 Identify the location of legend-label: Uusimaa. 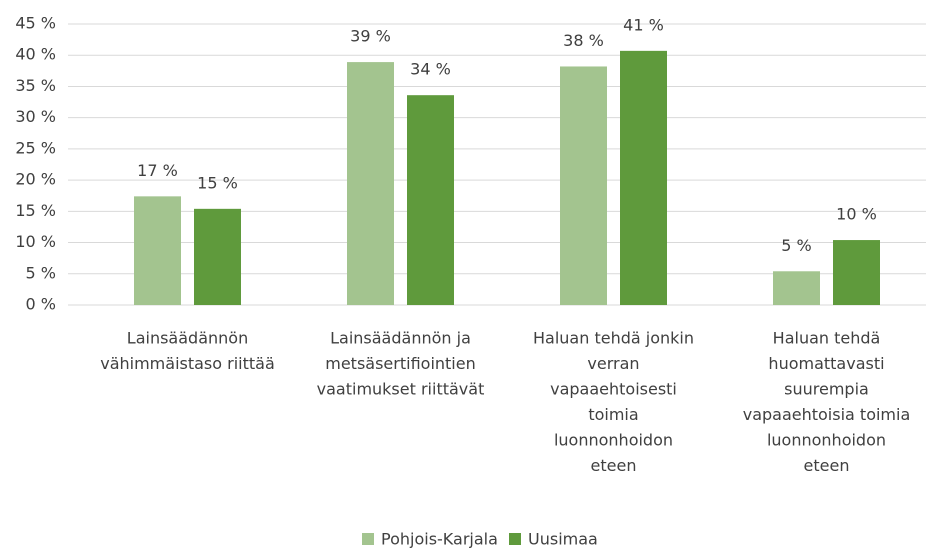
(563, 539).